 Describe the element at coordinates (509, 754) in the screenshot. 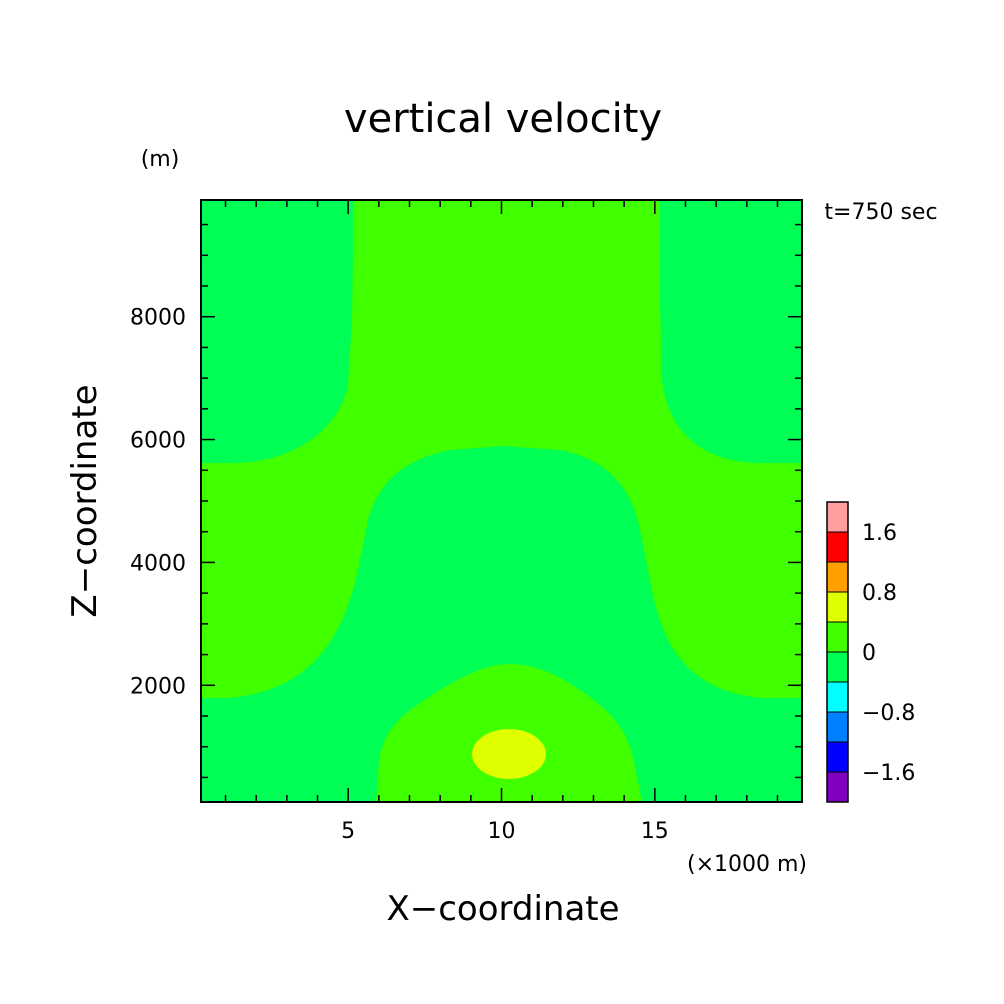

I see `region-core` at that location.